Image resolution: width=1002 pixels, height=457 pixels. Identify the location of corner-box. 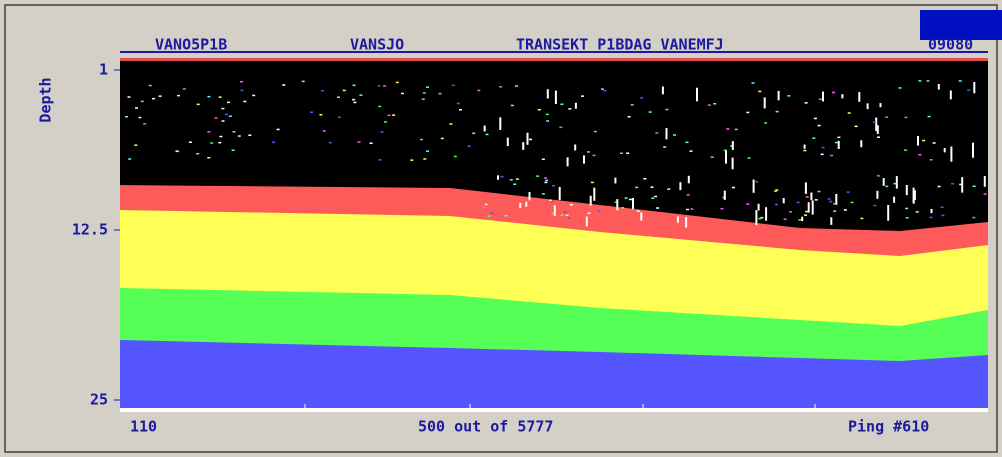
(961, 25).